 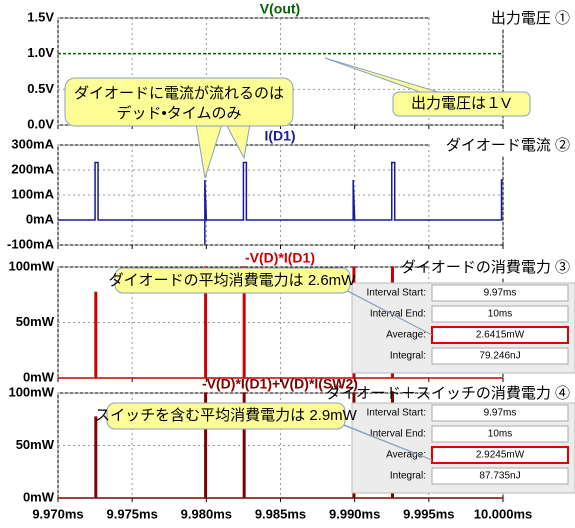 I want to click on trace-name: V(out), so click(x=280, y=9).